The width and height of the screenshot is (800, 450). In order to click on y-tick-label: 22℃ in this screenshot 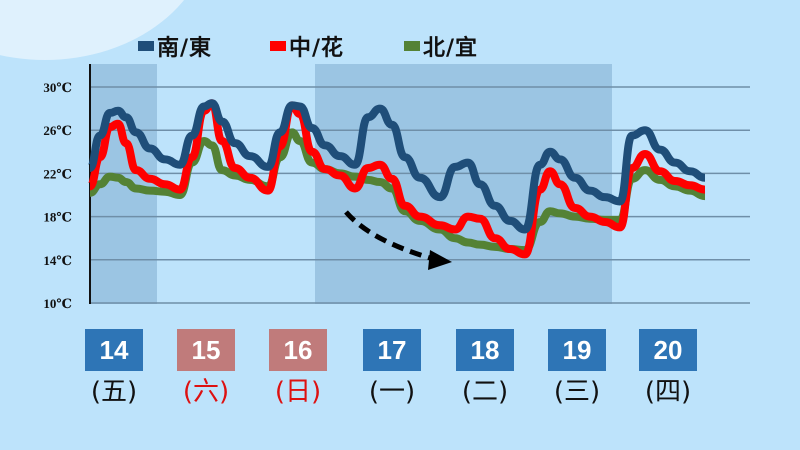, I will do `click(57, 173)`.